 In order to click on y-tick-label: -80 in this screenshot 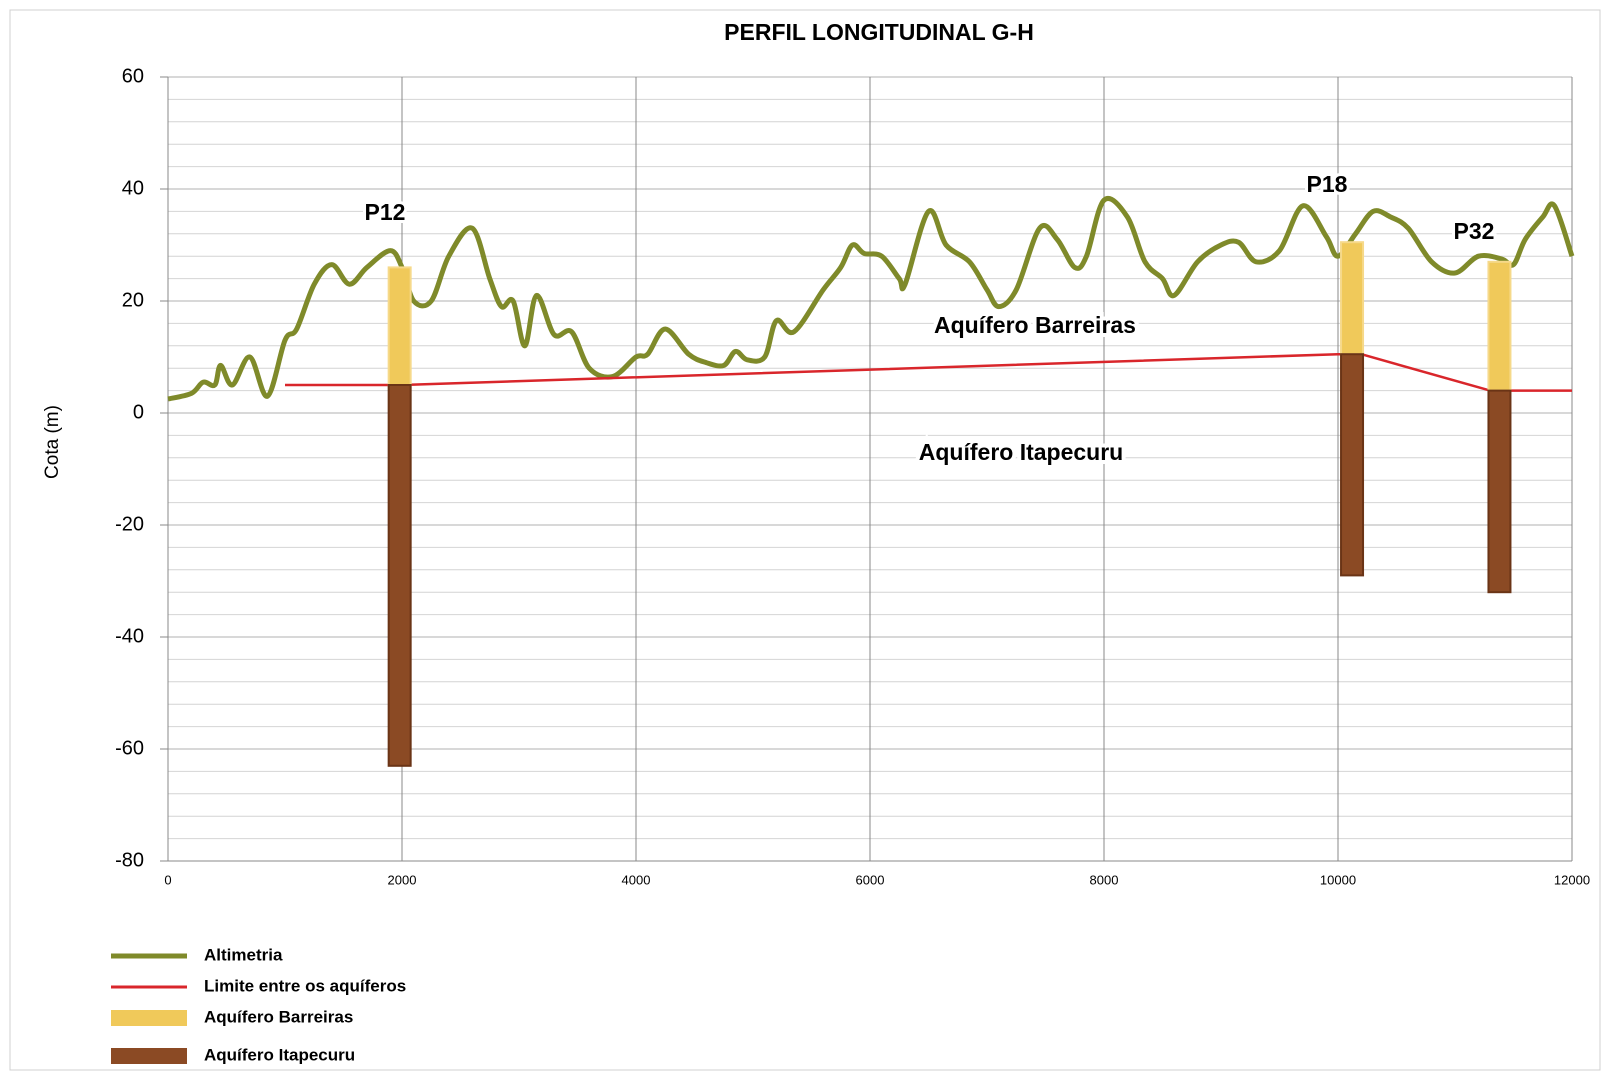, I will do `click(129, 860)`.